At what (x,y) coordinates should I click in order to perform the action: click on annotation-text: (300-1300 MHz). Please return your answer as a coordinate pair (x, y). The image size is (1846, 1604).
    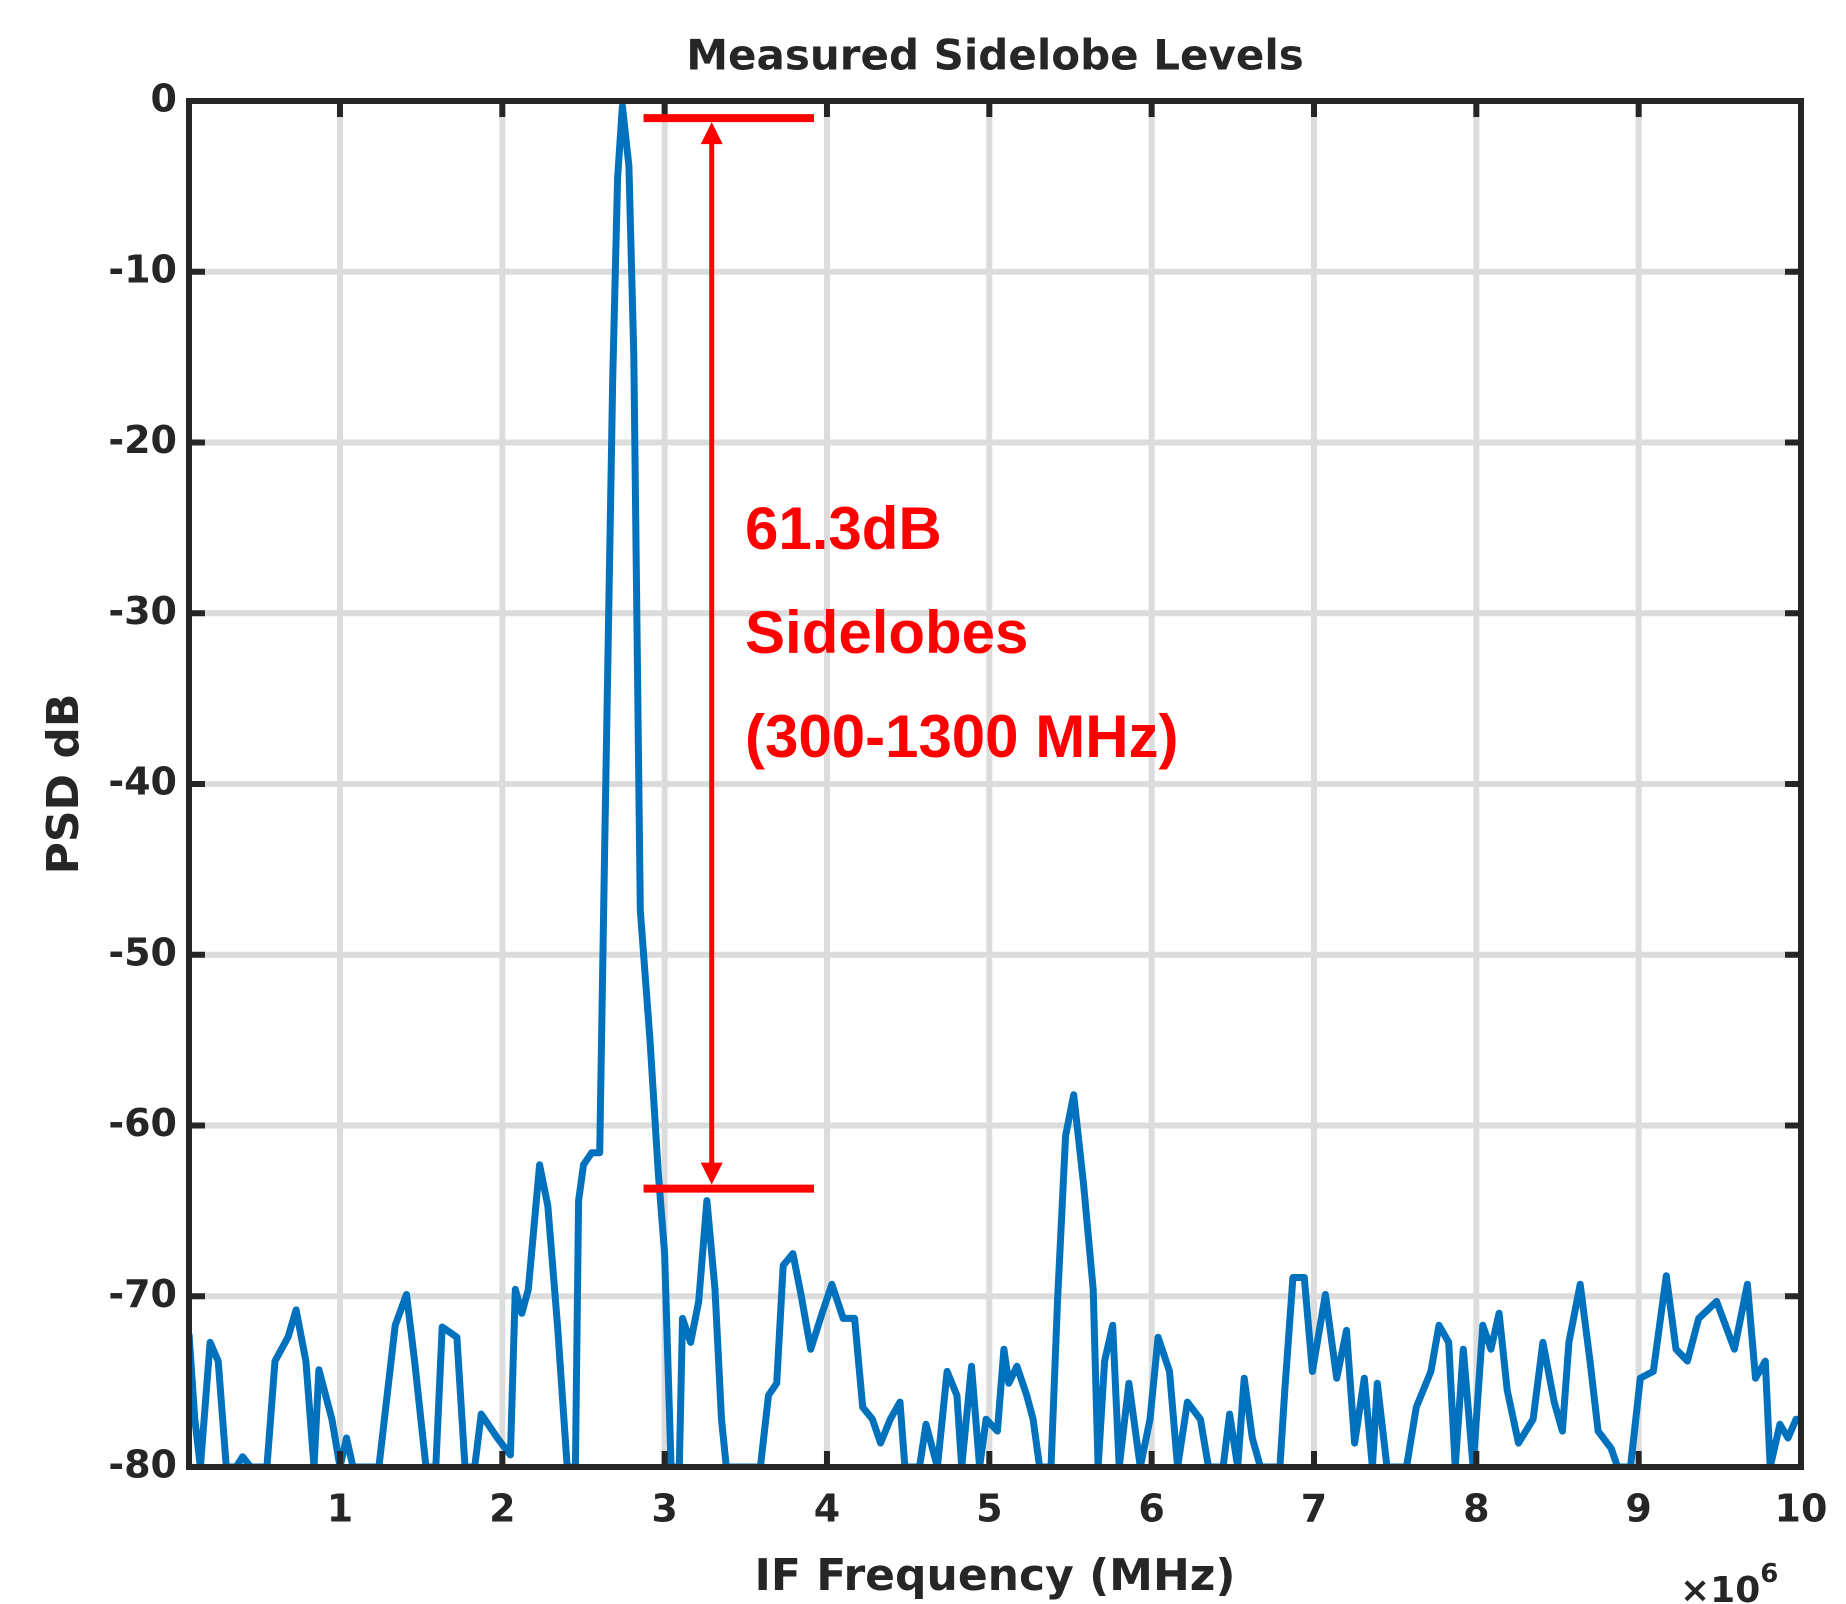
    Looking at the image, I should click on (962, 736).